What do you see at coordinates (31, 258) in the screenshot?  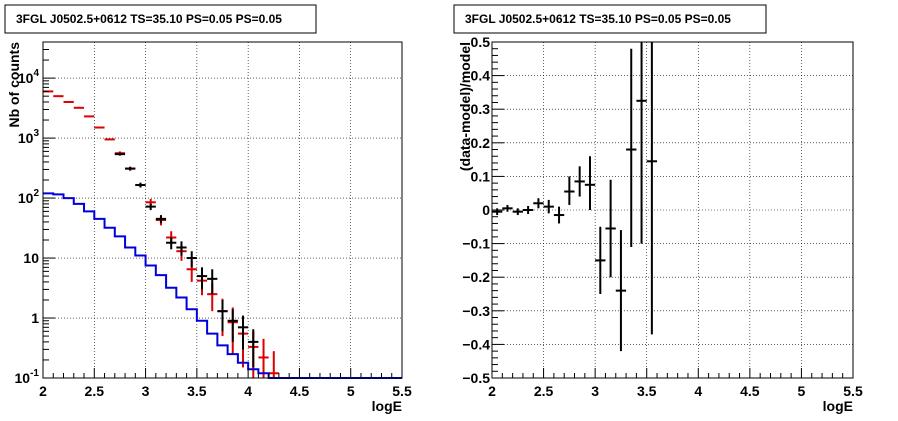 I see `y-tick-label: 10` at bounding box center [31, 258].